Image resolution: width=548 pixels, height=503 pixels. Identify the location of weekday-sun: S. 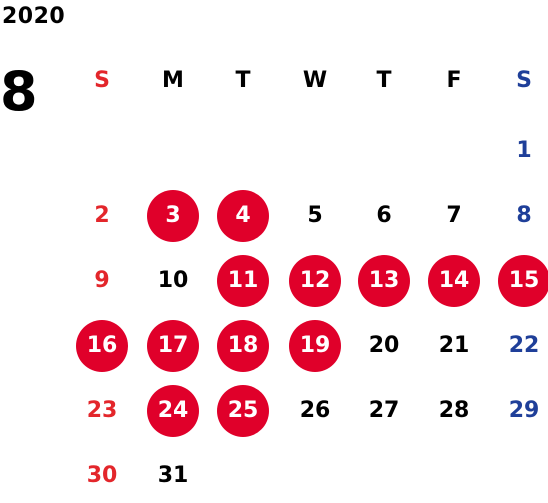
(102, 80).